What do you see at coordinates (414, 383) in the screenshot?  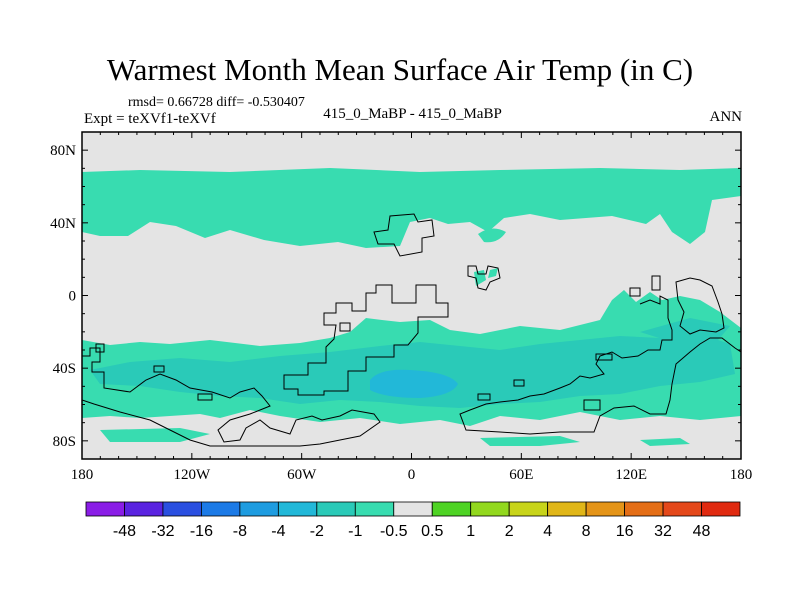 I see `contour-region-deep-core` at bounding box center [414, 383].